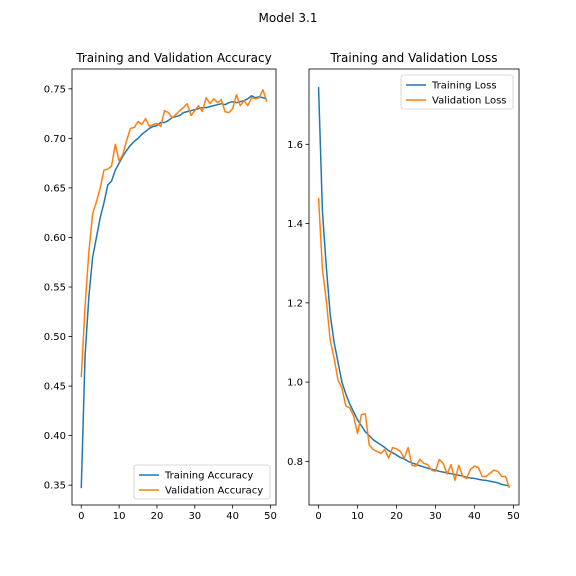  I want to click on accuracy-x-tick-label: 20, so click(157, 516).